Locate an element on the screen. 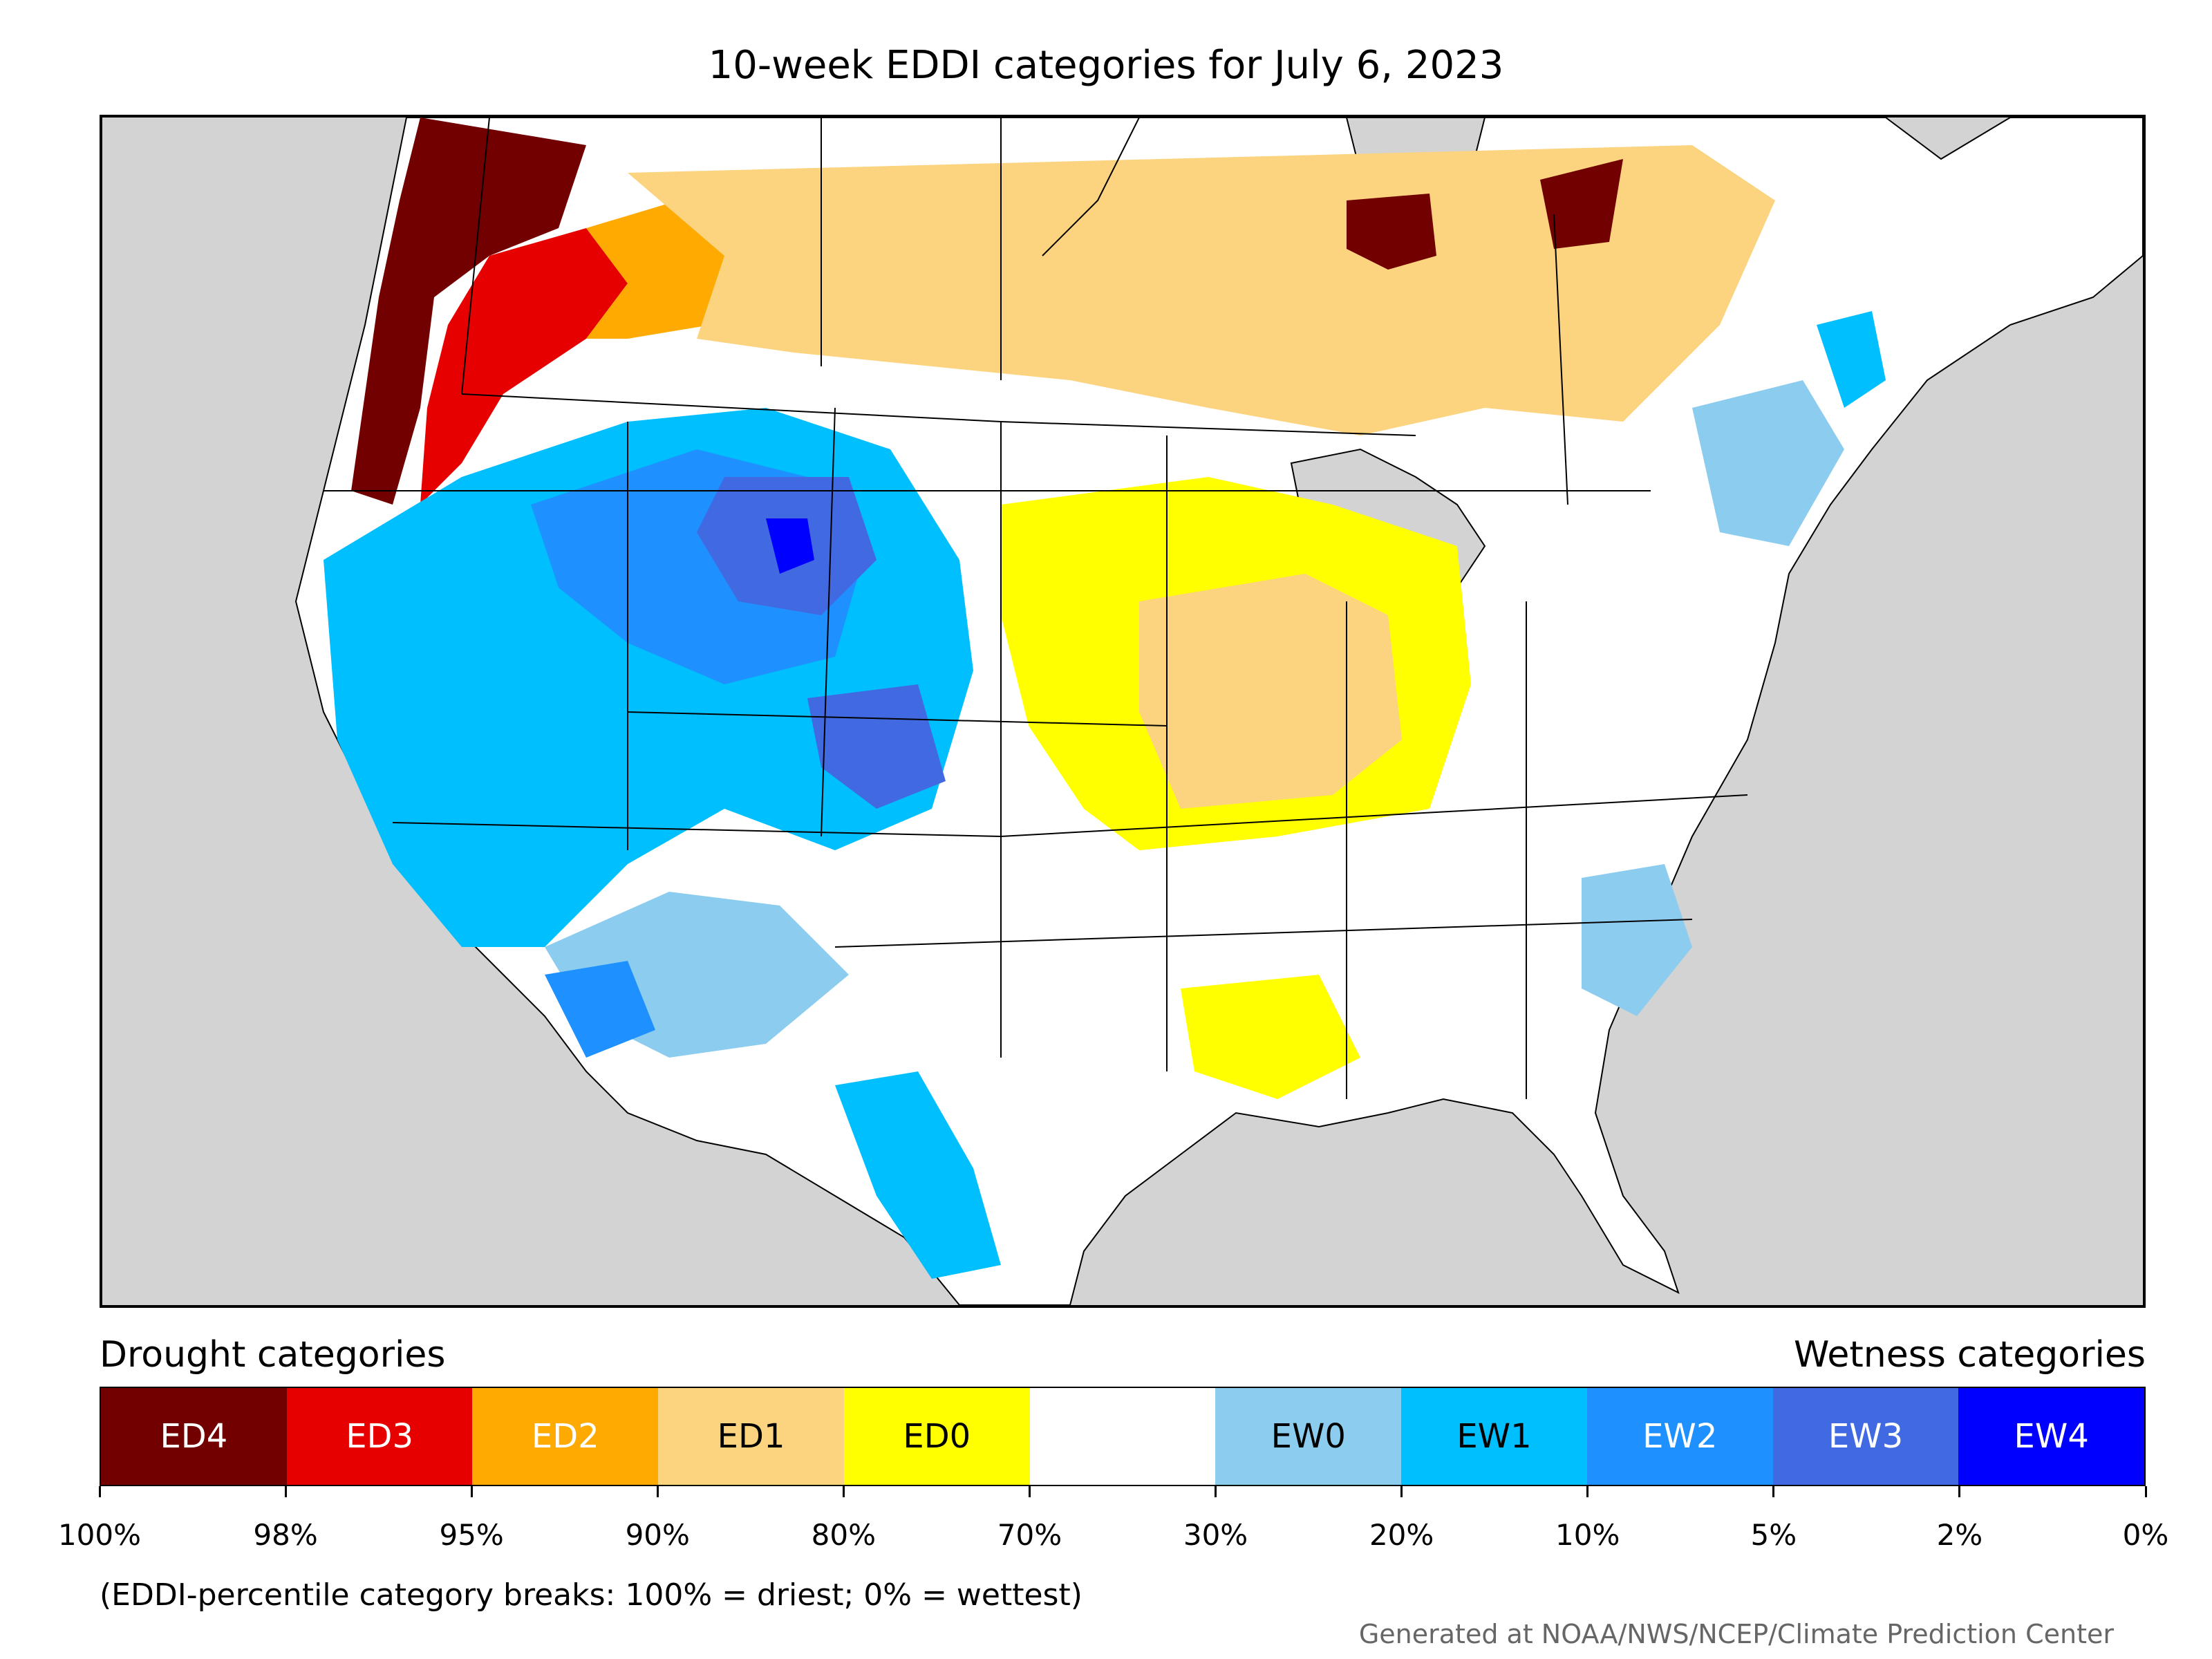 The image size is (2212, 1659). legend-swatch-ew2: EW2 is located at coordinates (1680, 1436).